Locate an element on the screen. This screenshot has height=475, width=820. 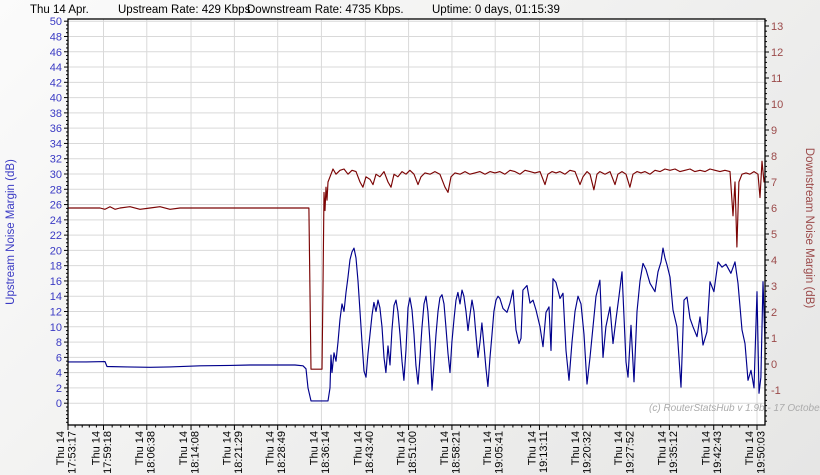
x-axis-tick-label: Thu 1418:06:38 is located at coordinates (146, 452).